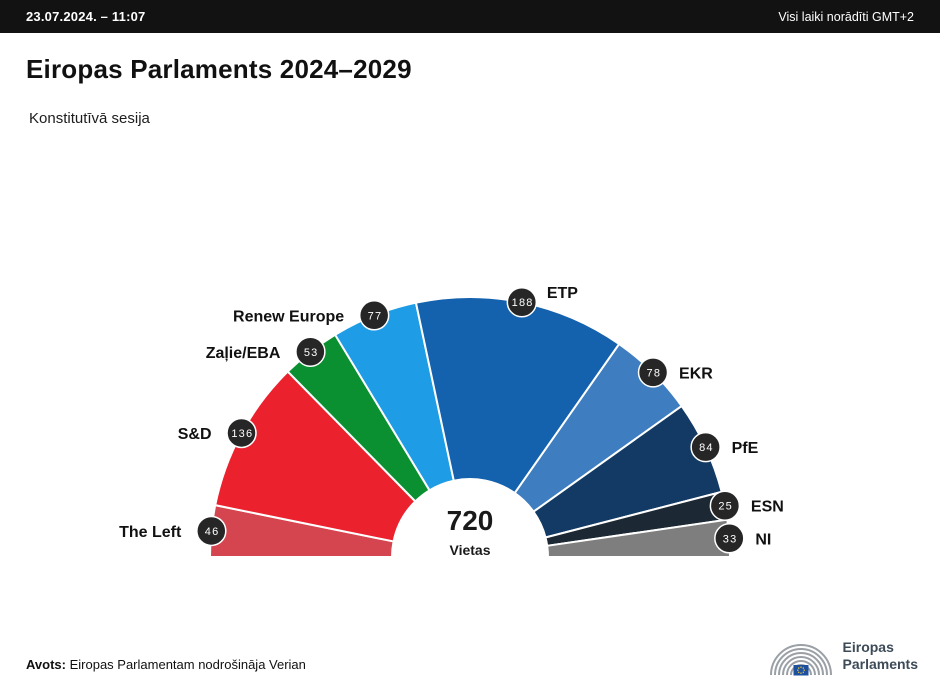 The height and width of the screenshot is (688, 940). What do you see at coordinates (187, 664) in the screenshot?
I see `source-text: Eiropas Parlamentam nodrošināja Verian` at bounding box center [187, 664].